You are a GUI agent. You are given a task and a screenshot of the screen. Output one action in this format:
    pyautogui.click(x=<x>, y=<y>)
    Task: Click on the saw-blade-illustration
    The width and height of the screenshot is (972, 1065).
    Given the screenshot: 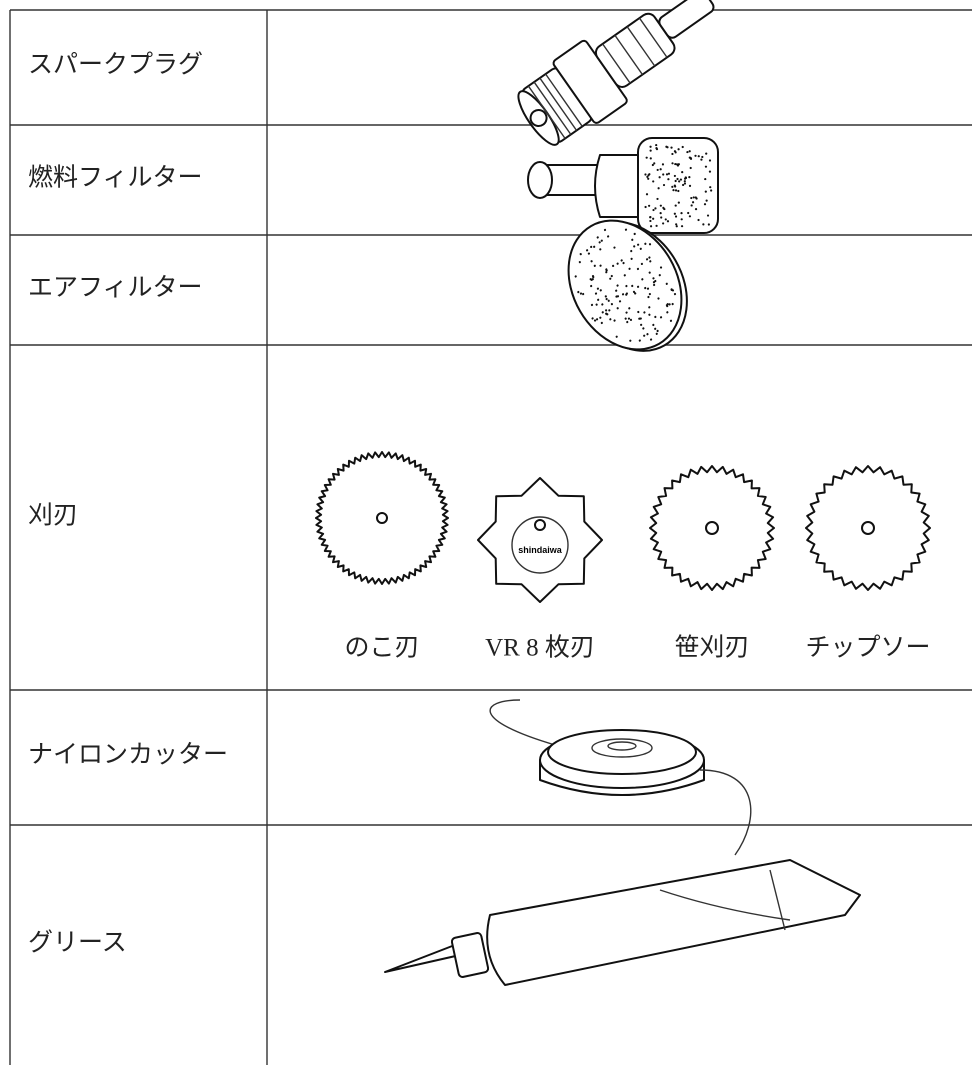 What is the action you would take?
    pyautogui.click(x=382, y=518)
    